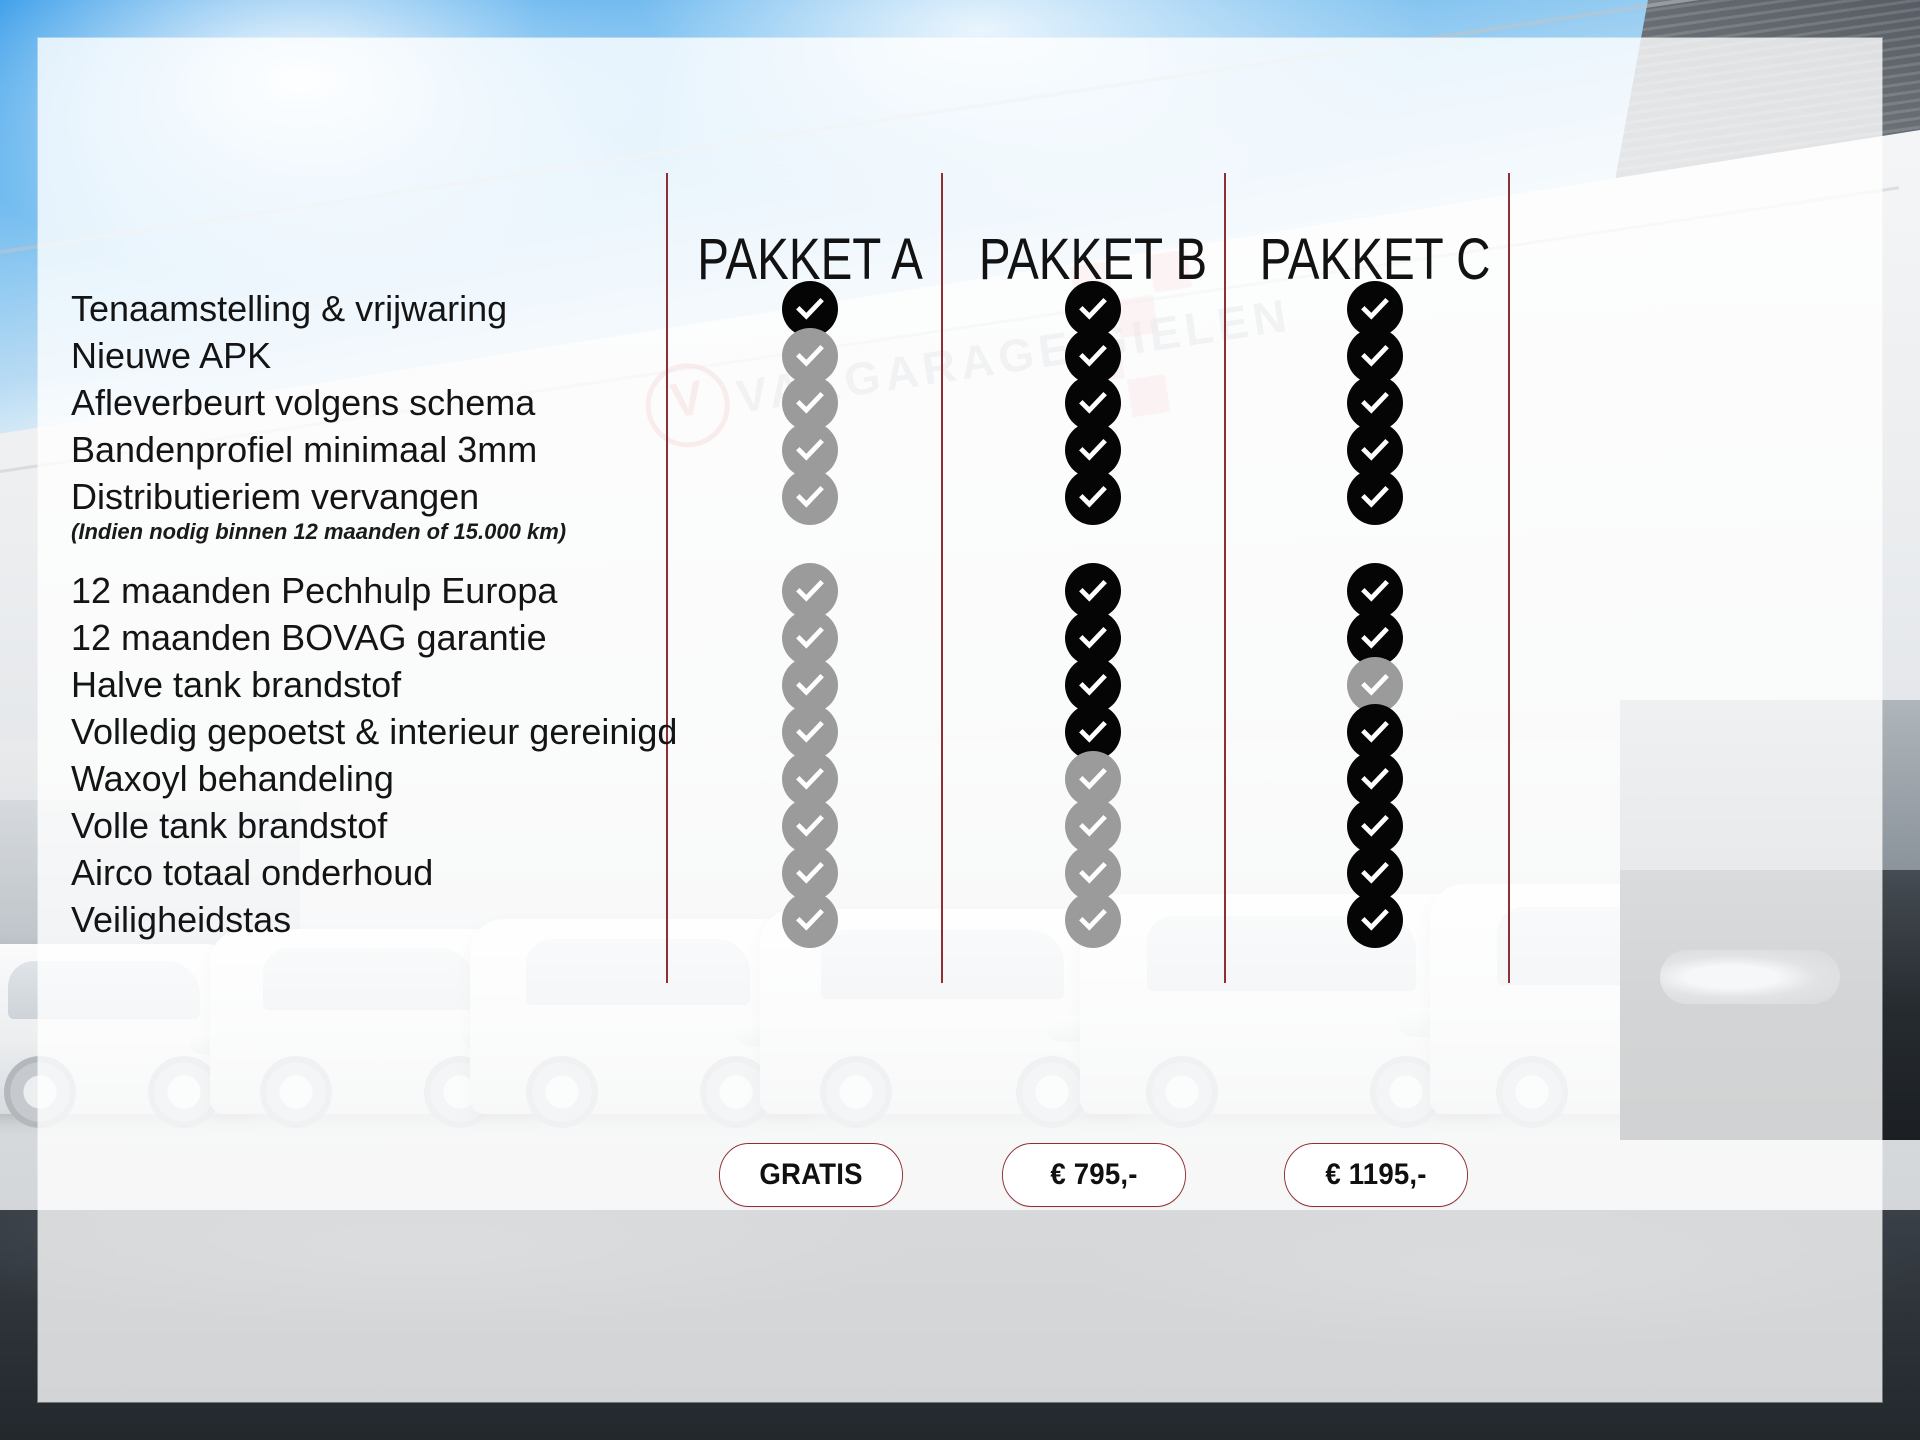 The image size is (1920, 1440). I want to click on feature-label: Airco totaal onderhoud, so click(252, 872).